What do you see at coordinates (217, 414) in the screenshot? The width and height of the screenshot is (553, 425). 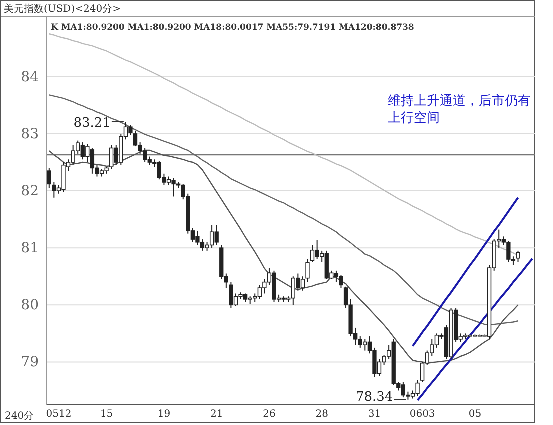 I see `x-tick-label: 21` at bounding box center [217, 414].